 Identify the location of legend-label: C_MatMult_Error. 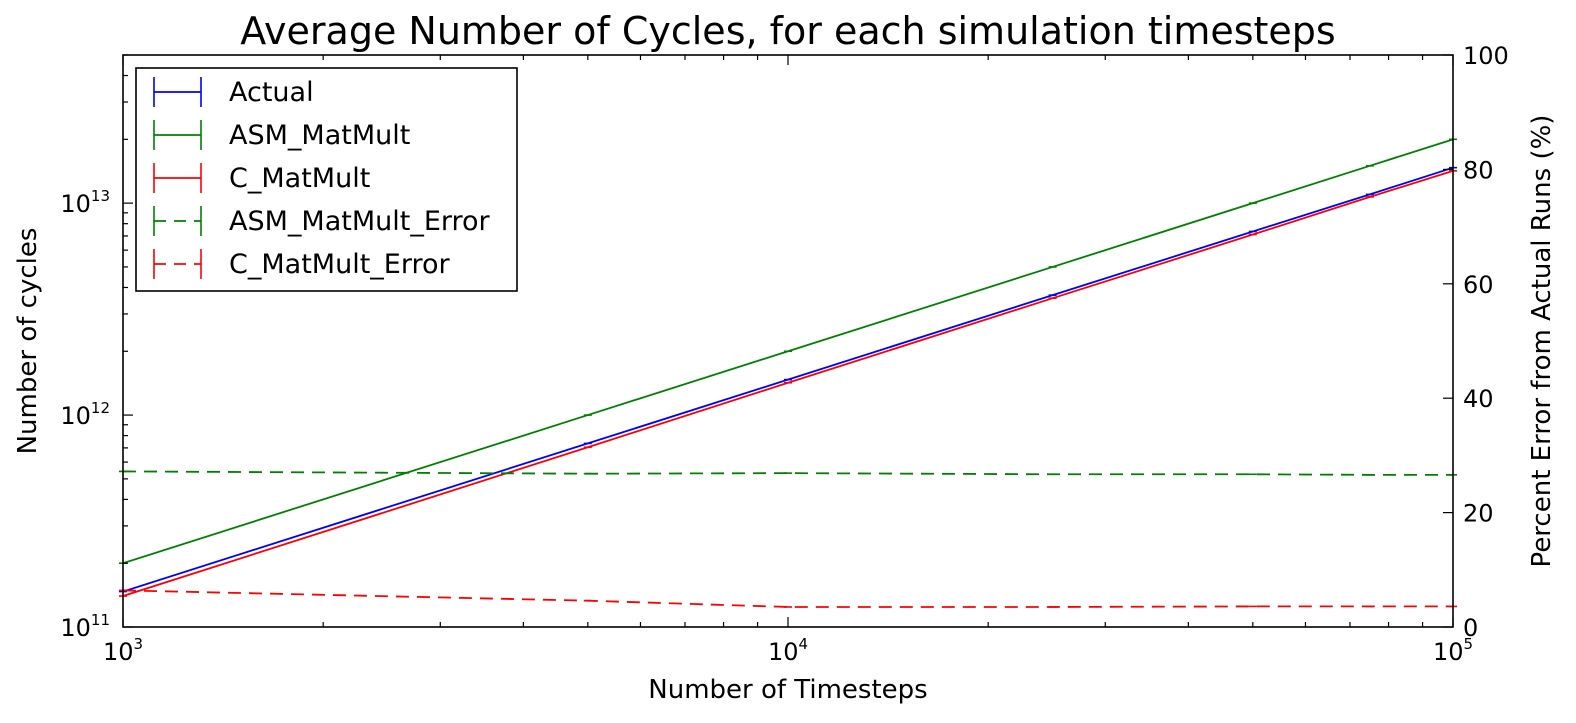
(339, 264).